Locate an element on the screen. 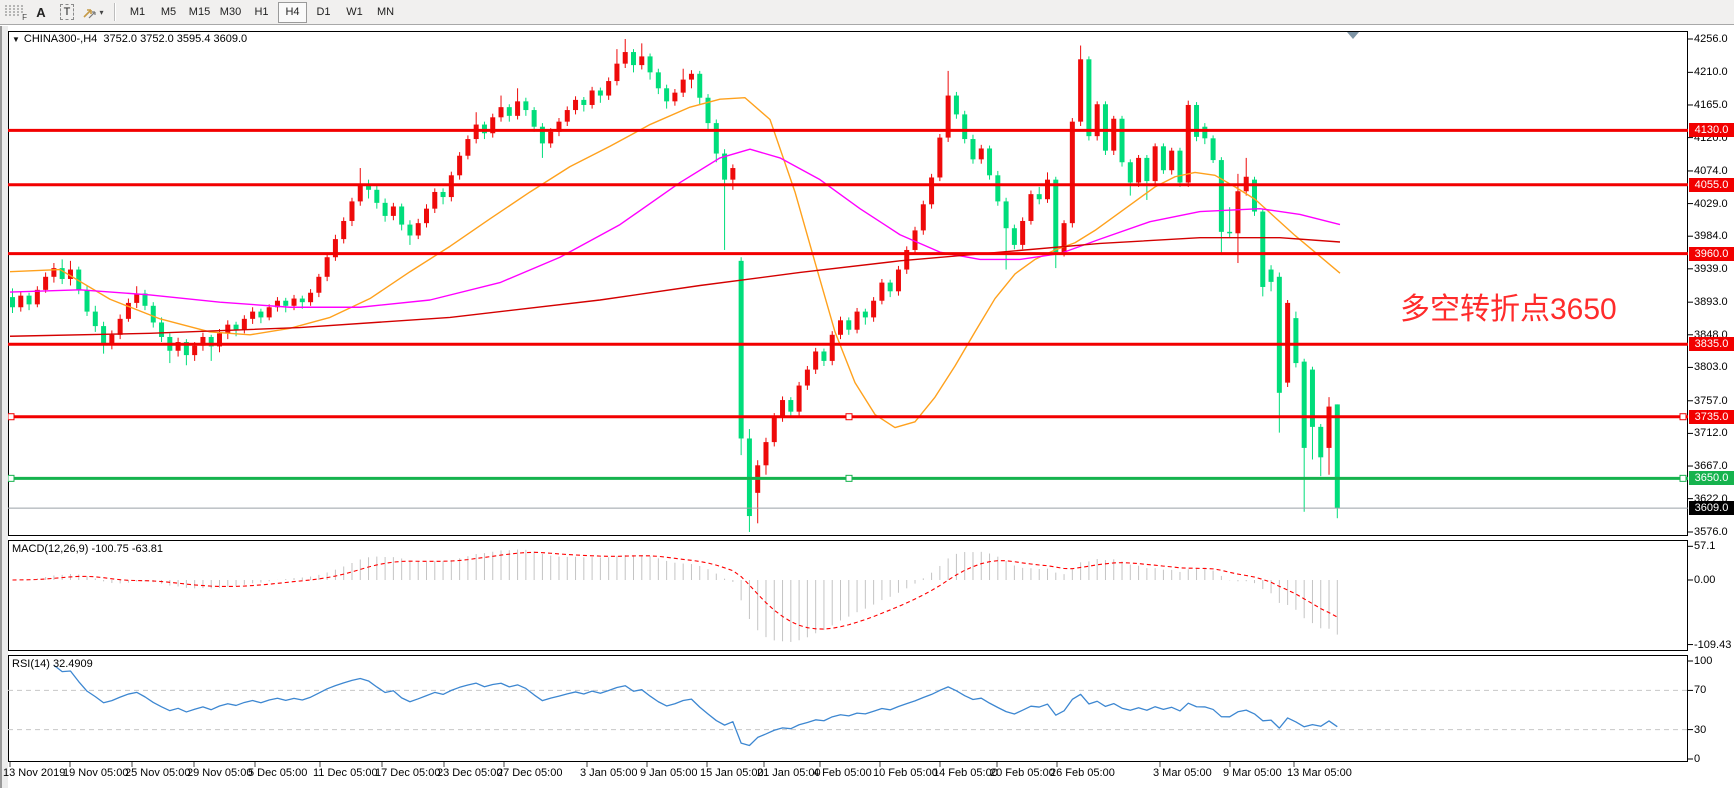 The image size is (1734, 788). window-left-edge is located at coordinates (4, 407).